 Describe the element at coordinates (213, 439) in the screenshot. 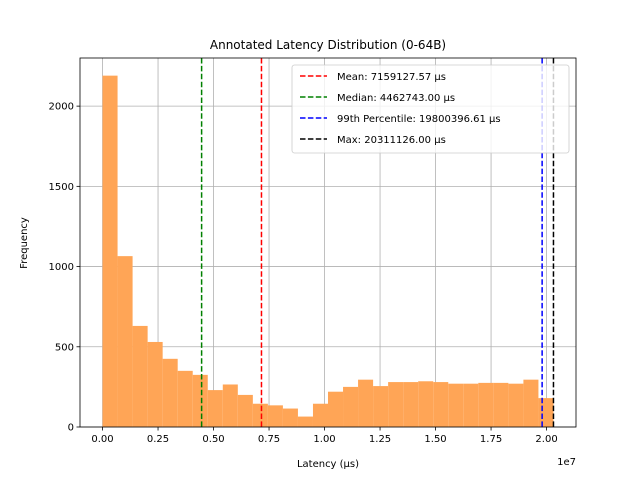

I see `x-tick-label-2: 0.50` at that location.